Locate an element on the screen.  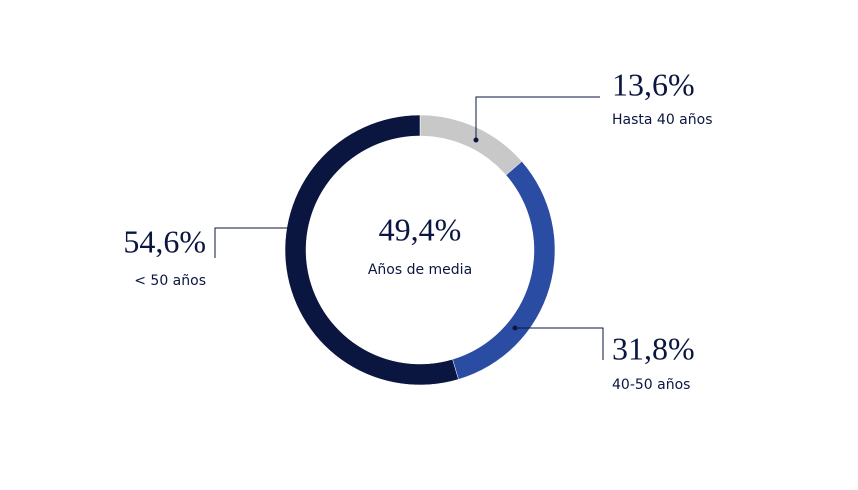
value-label: 13,6% is located at coordinates (653, 84).